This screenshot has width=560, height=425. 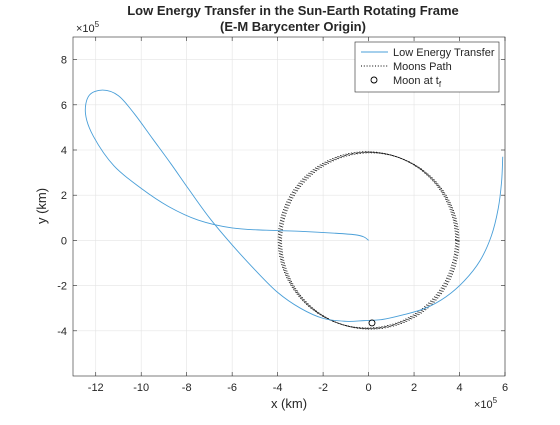 I want to click on y-axis-exponent: ×10⁵, so click(x=88, y=27).